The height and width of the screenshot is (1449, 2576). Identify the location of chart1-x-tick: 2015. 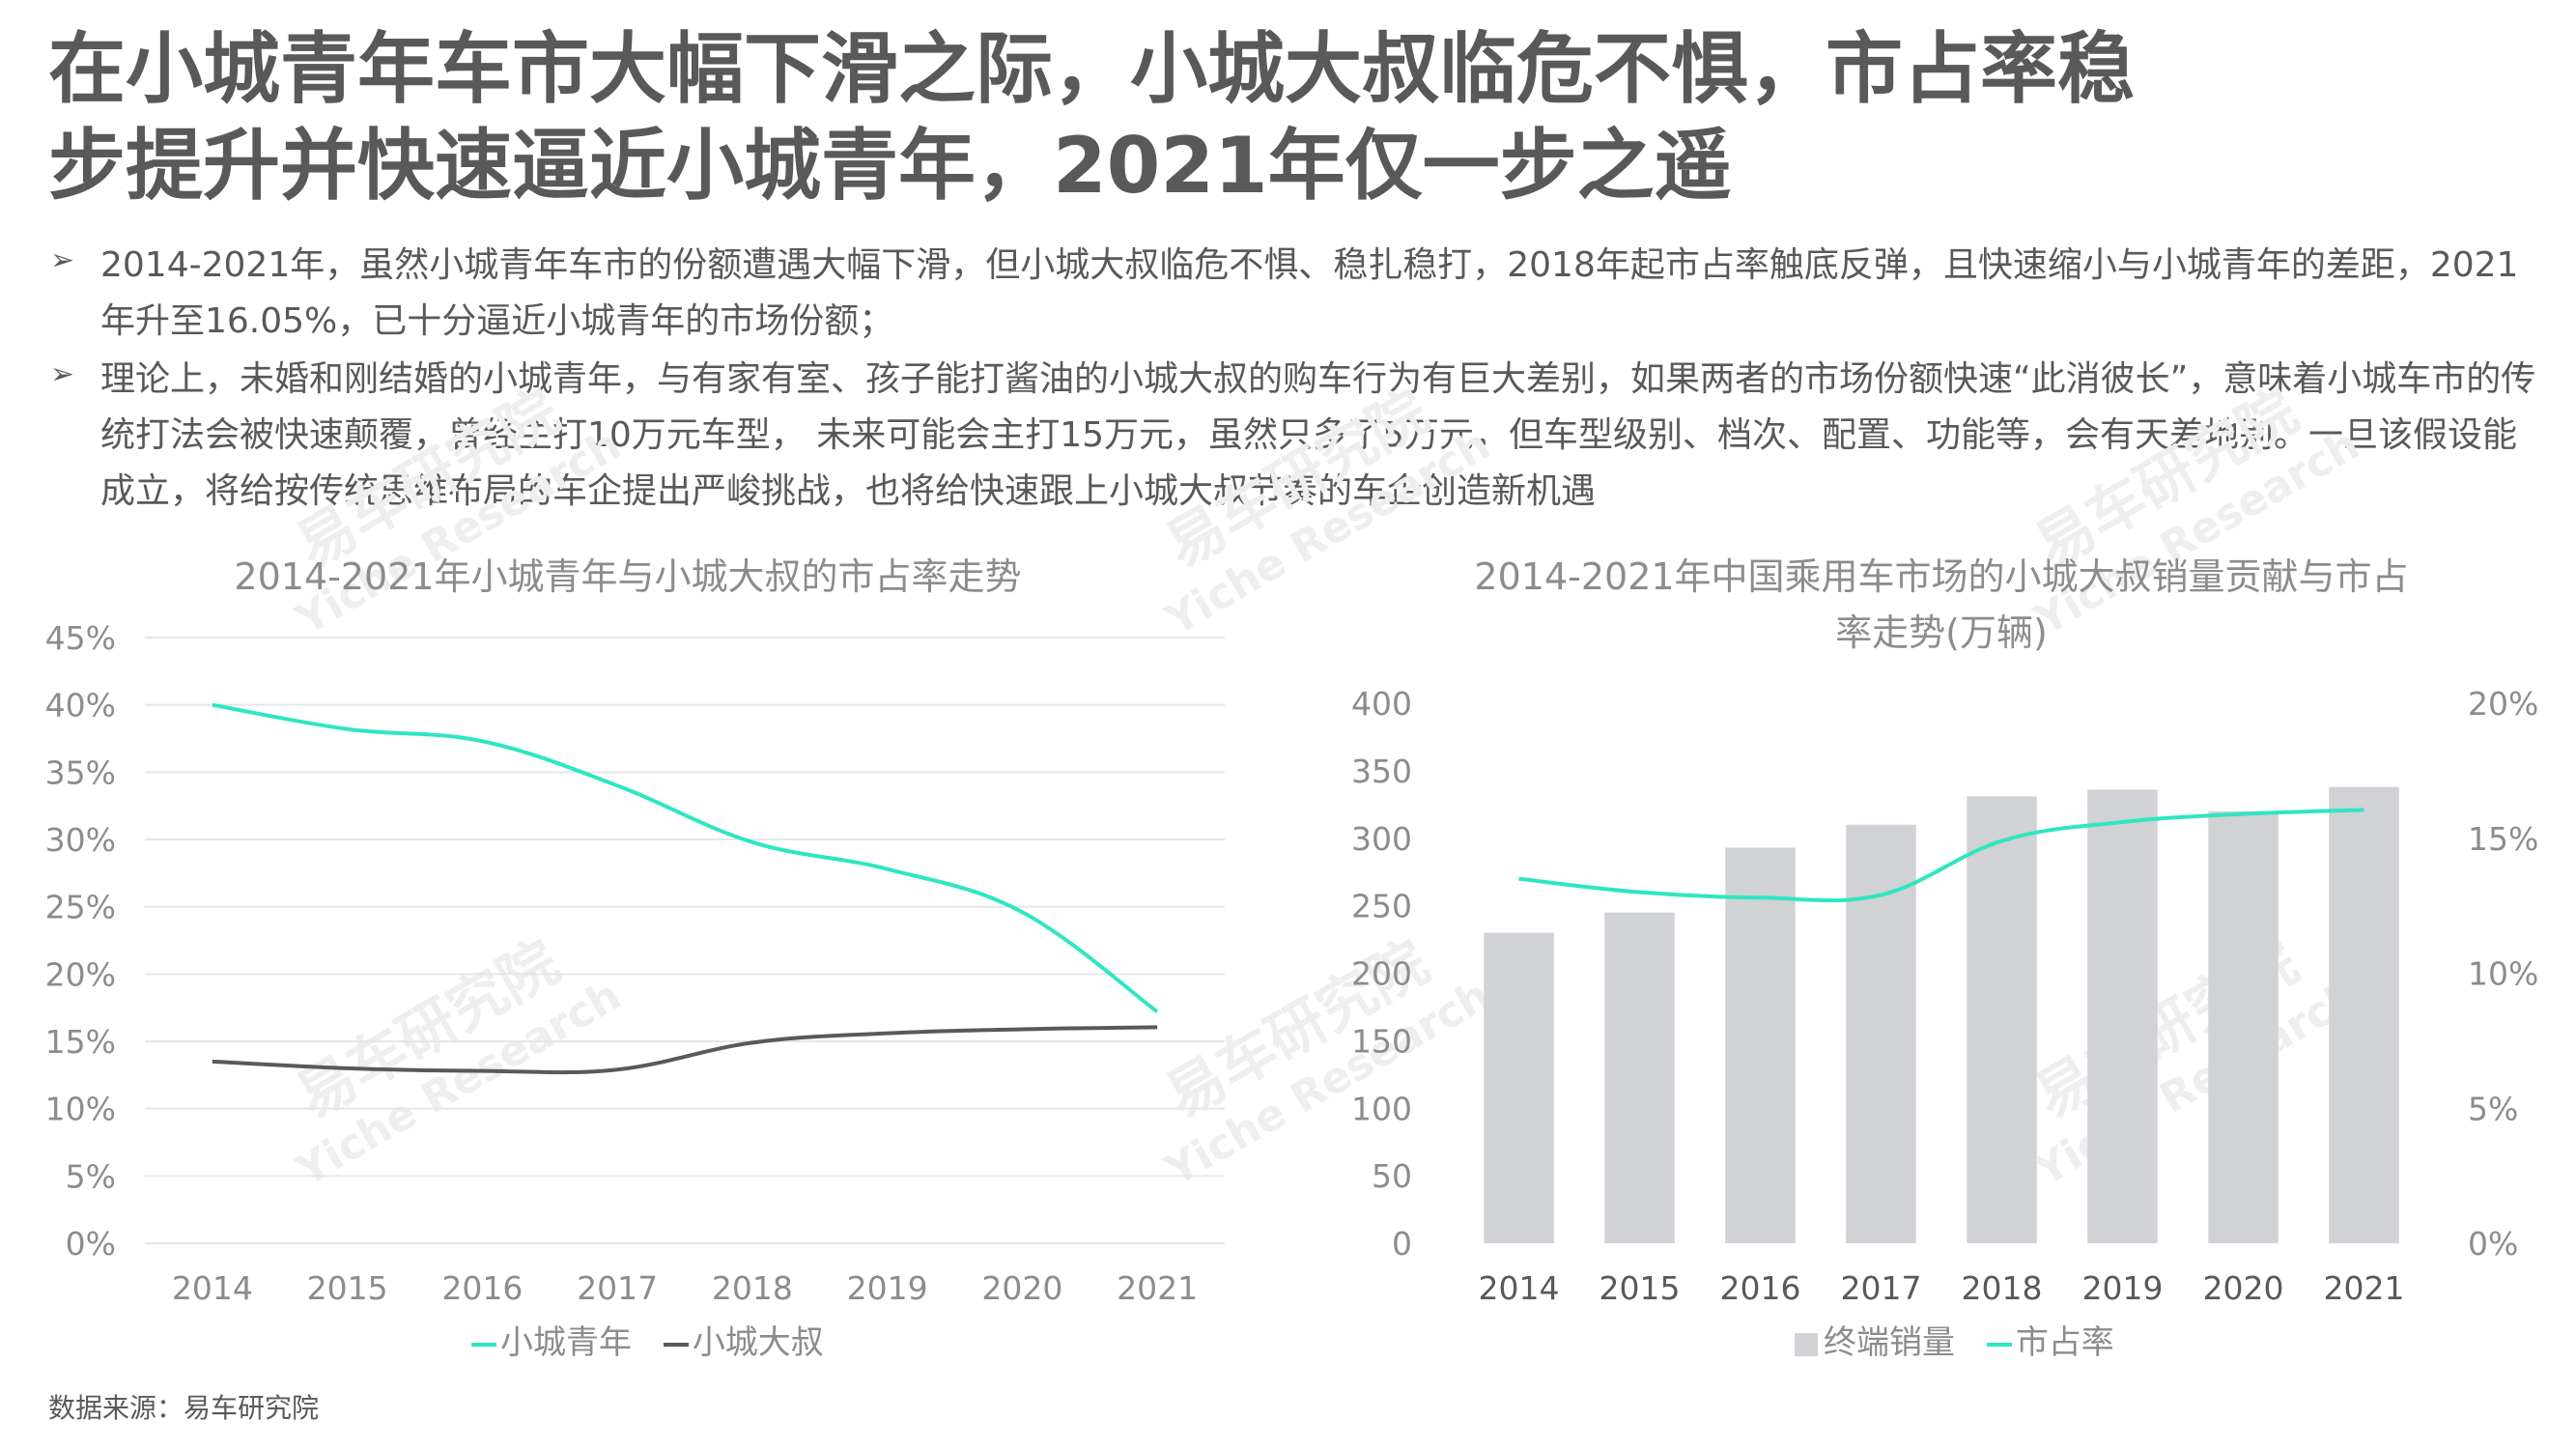
(347, 1288).